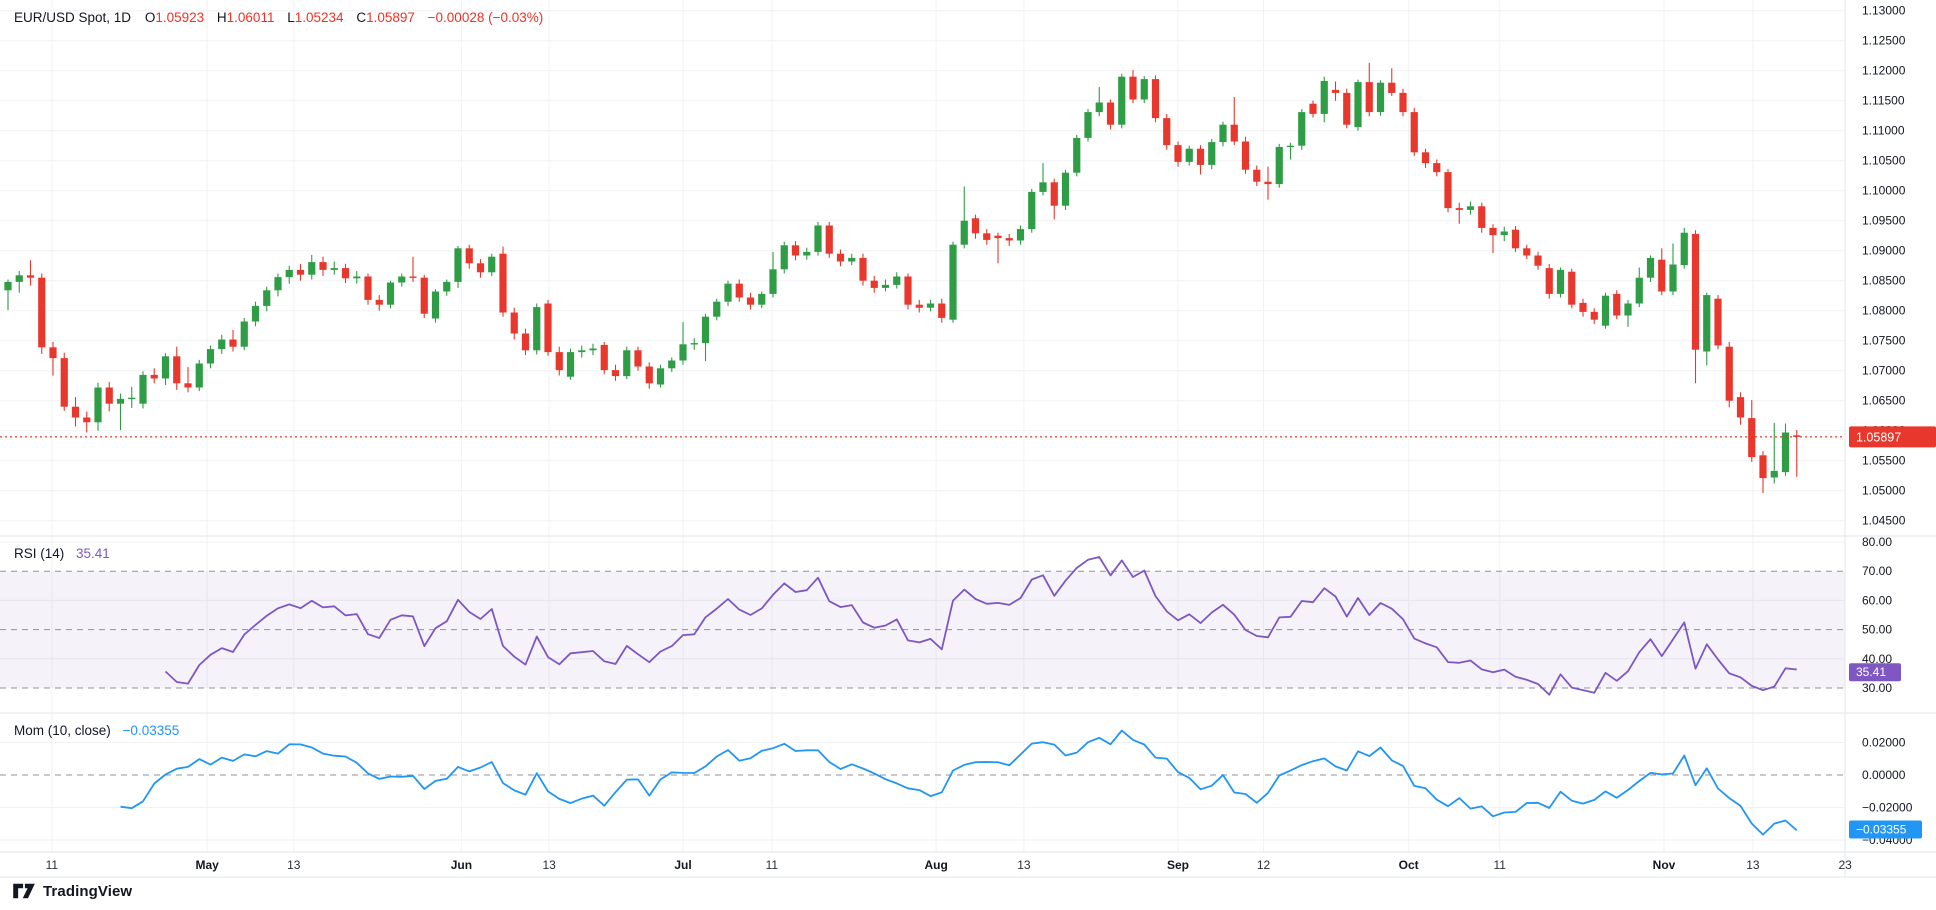  I want to click on rsi-legend: RSI (14) 35.41, so click(62, 553).